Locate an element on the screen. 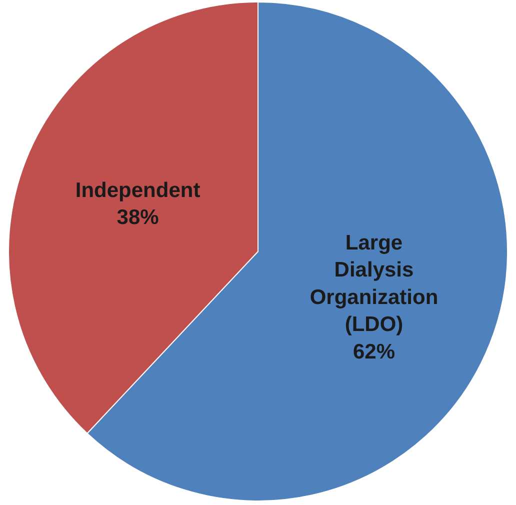 The width and height of the screenshot is (516, 505). slice-label: Independent is located at coordinates (137, 190).